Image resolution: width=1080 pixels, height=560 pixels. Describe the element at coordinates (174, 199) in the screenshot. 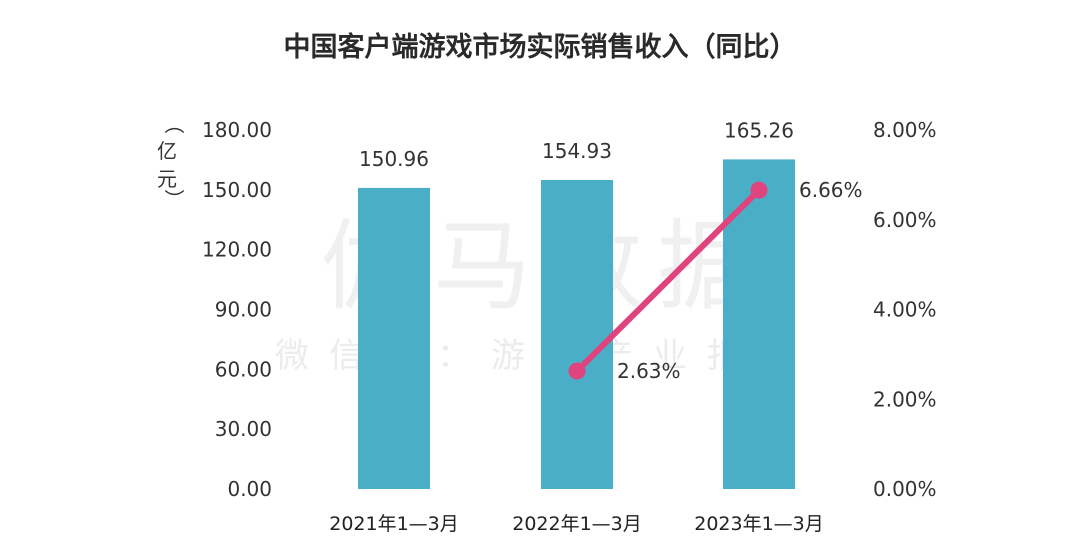

I see `y-unit-char: ）` at that location.